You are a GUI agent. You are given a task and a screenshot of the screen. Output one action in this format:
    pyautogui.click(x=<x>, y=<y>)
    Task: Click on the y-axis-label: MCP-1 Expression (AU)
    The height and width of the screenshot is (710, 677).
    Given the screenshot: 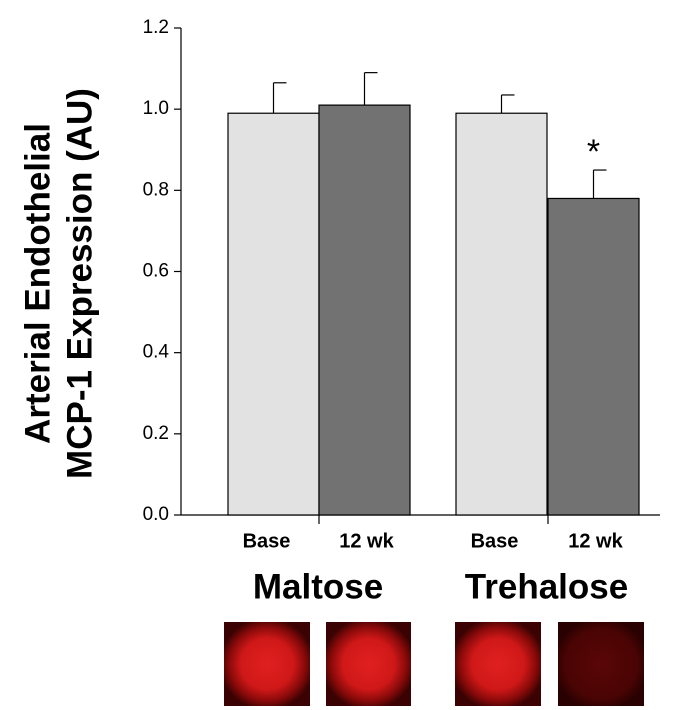 What is the action you would take?
    pyautogui.click(x=79, y=283)
    